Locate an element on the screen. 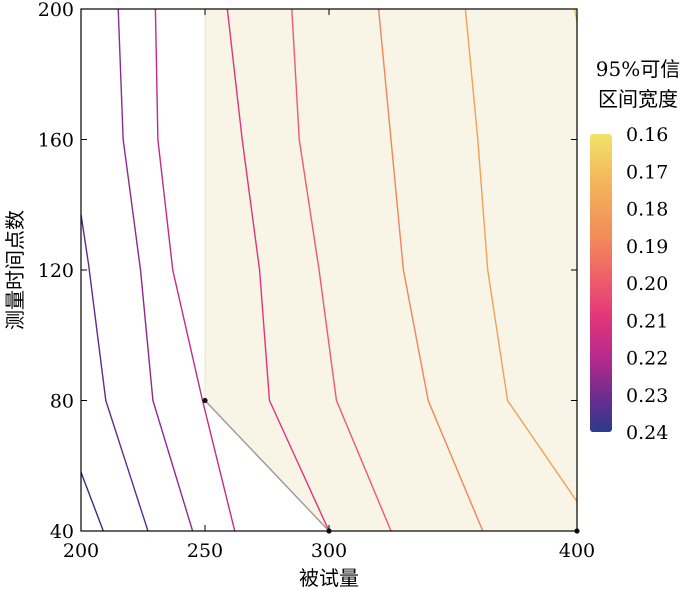 The image size is (688, 590). x-axis-title: 被试量 is located at coordinates (329, 578).